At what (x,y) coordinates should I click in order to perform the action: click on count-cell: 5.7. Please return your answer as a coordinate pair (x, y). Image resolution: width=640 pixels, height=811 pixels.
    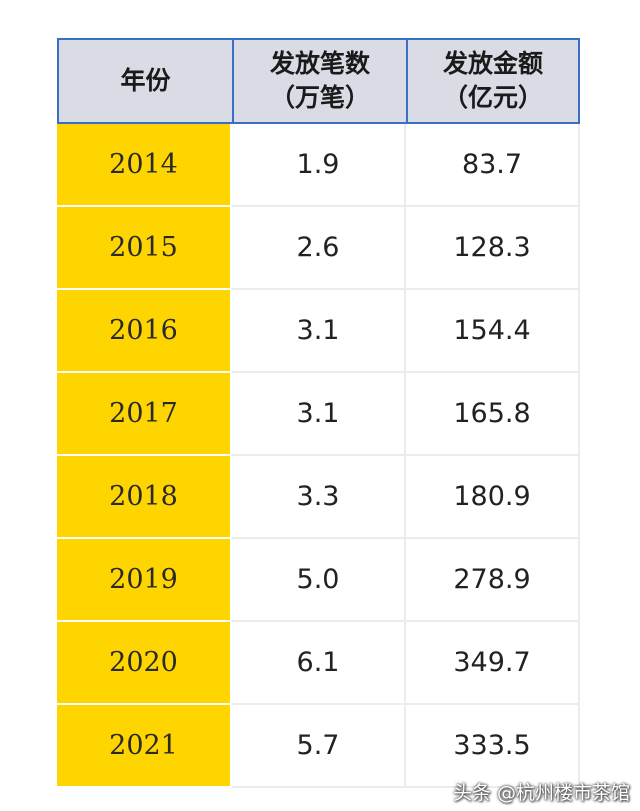
    Looking at the image, I should click on (319, 746).